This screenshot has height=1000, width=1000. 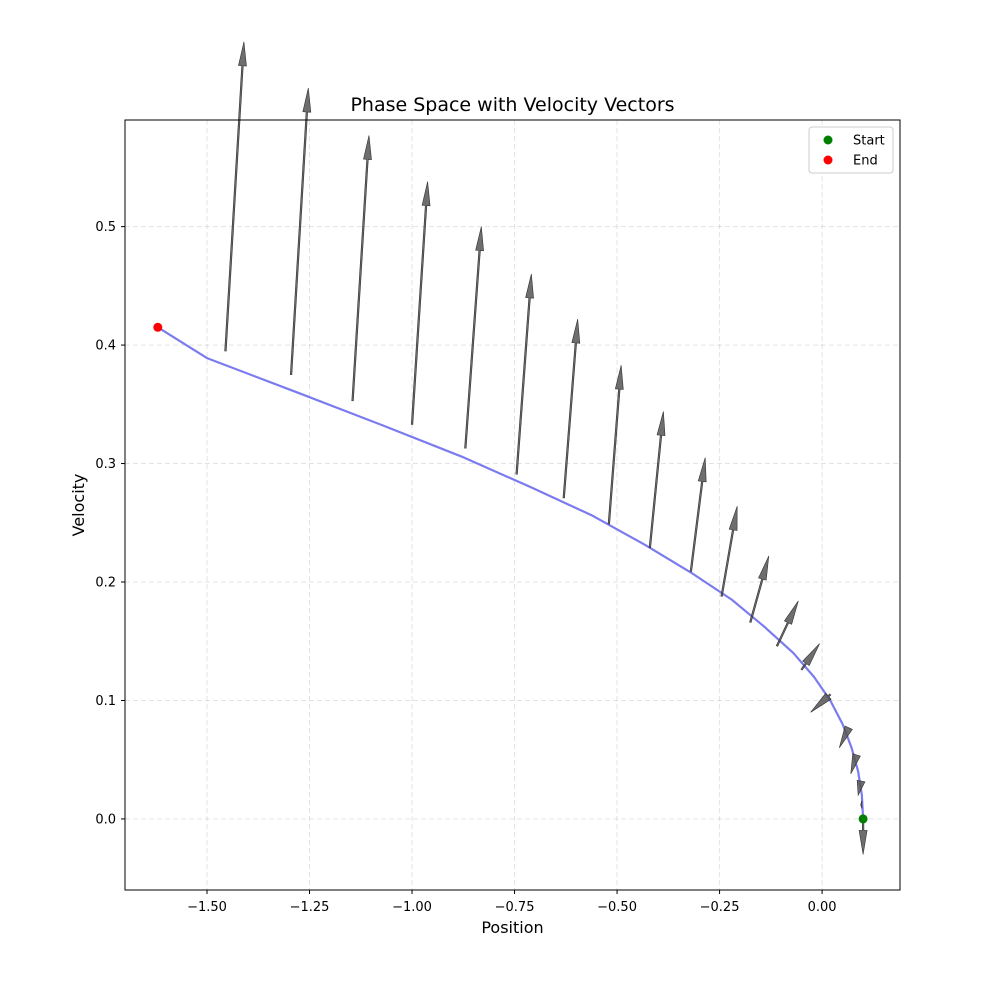 What do you see at coordinates (412, 907) in the screenshot?
I see `x-tick-label-2: −1.00` at bounding box center [412, 907].